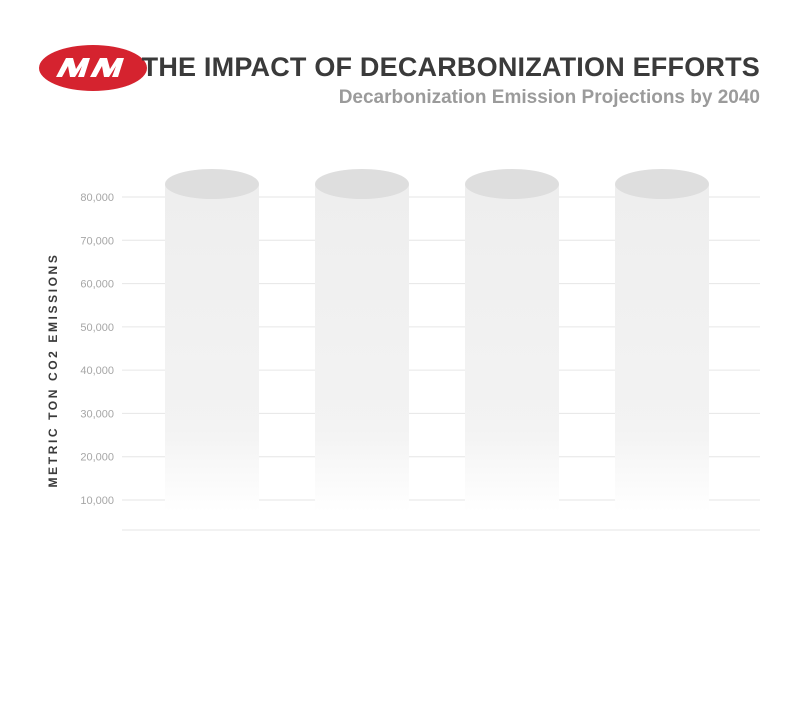 The height and width of the screenshot is (703, 800). What do you see at coordinates (97, 285) in the screenshot?
I see `y-tick-label: 60,000` at bounding box center [97, 285].